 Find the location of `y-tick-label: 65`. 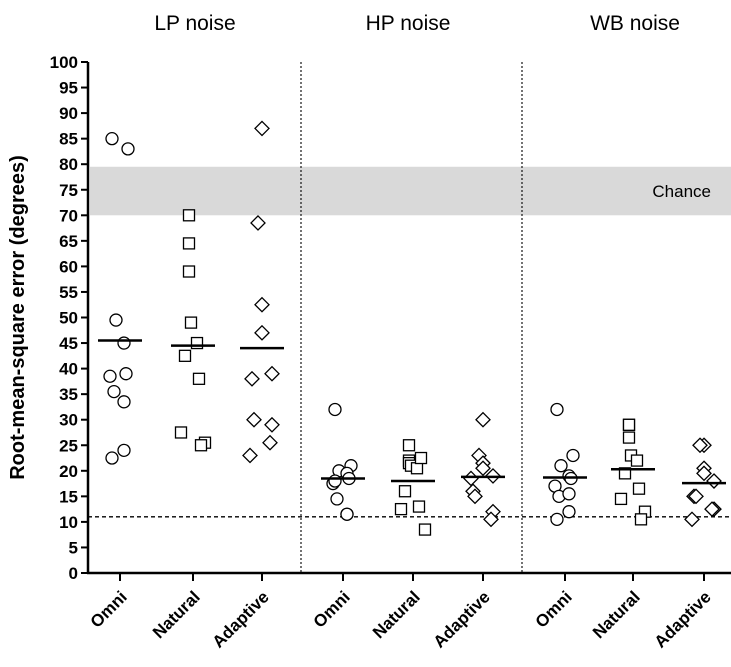

y-tick-label: 65 is located at coordinates (68, 241).